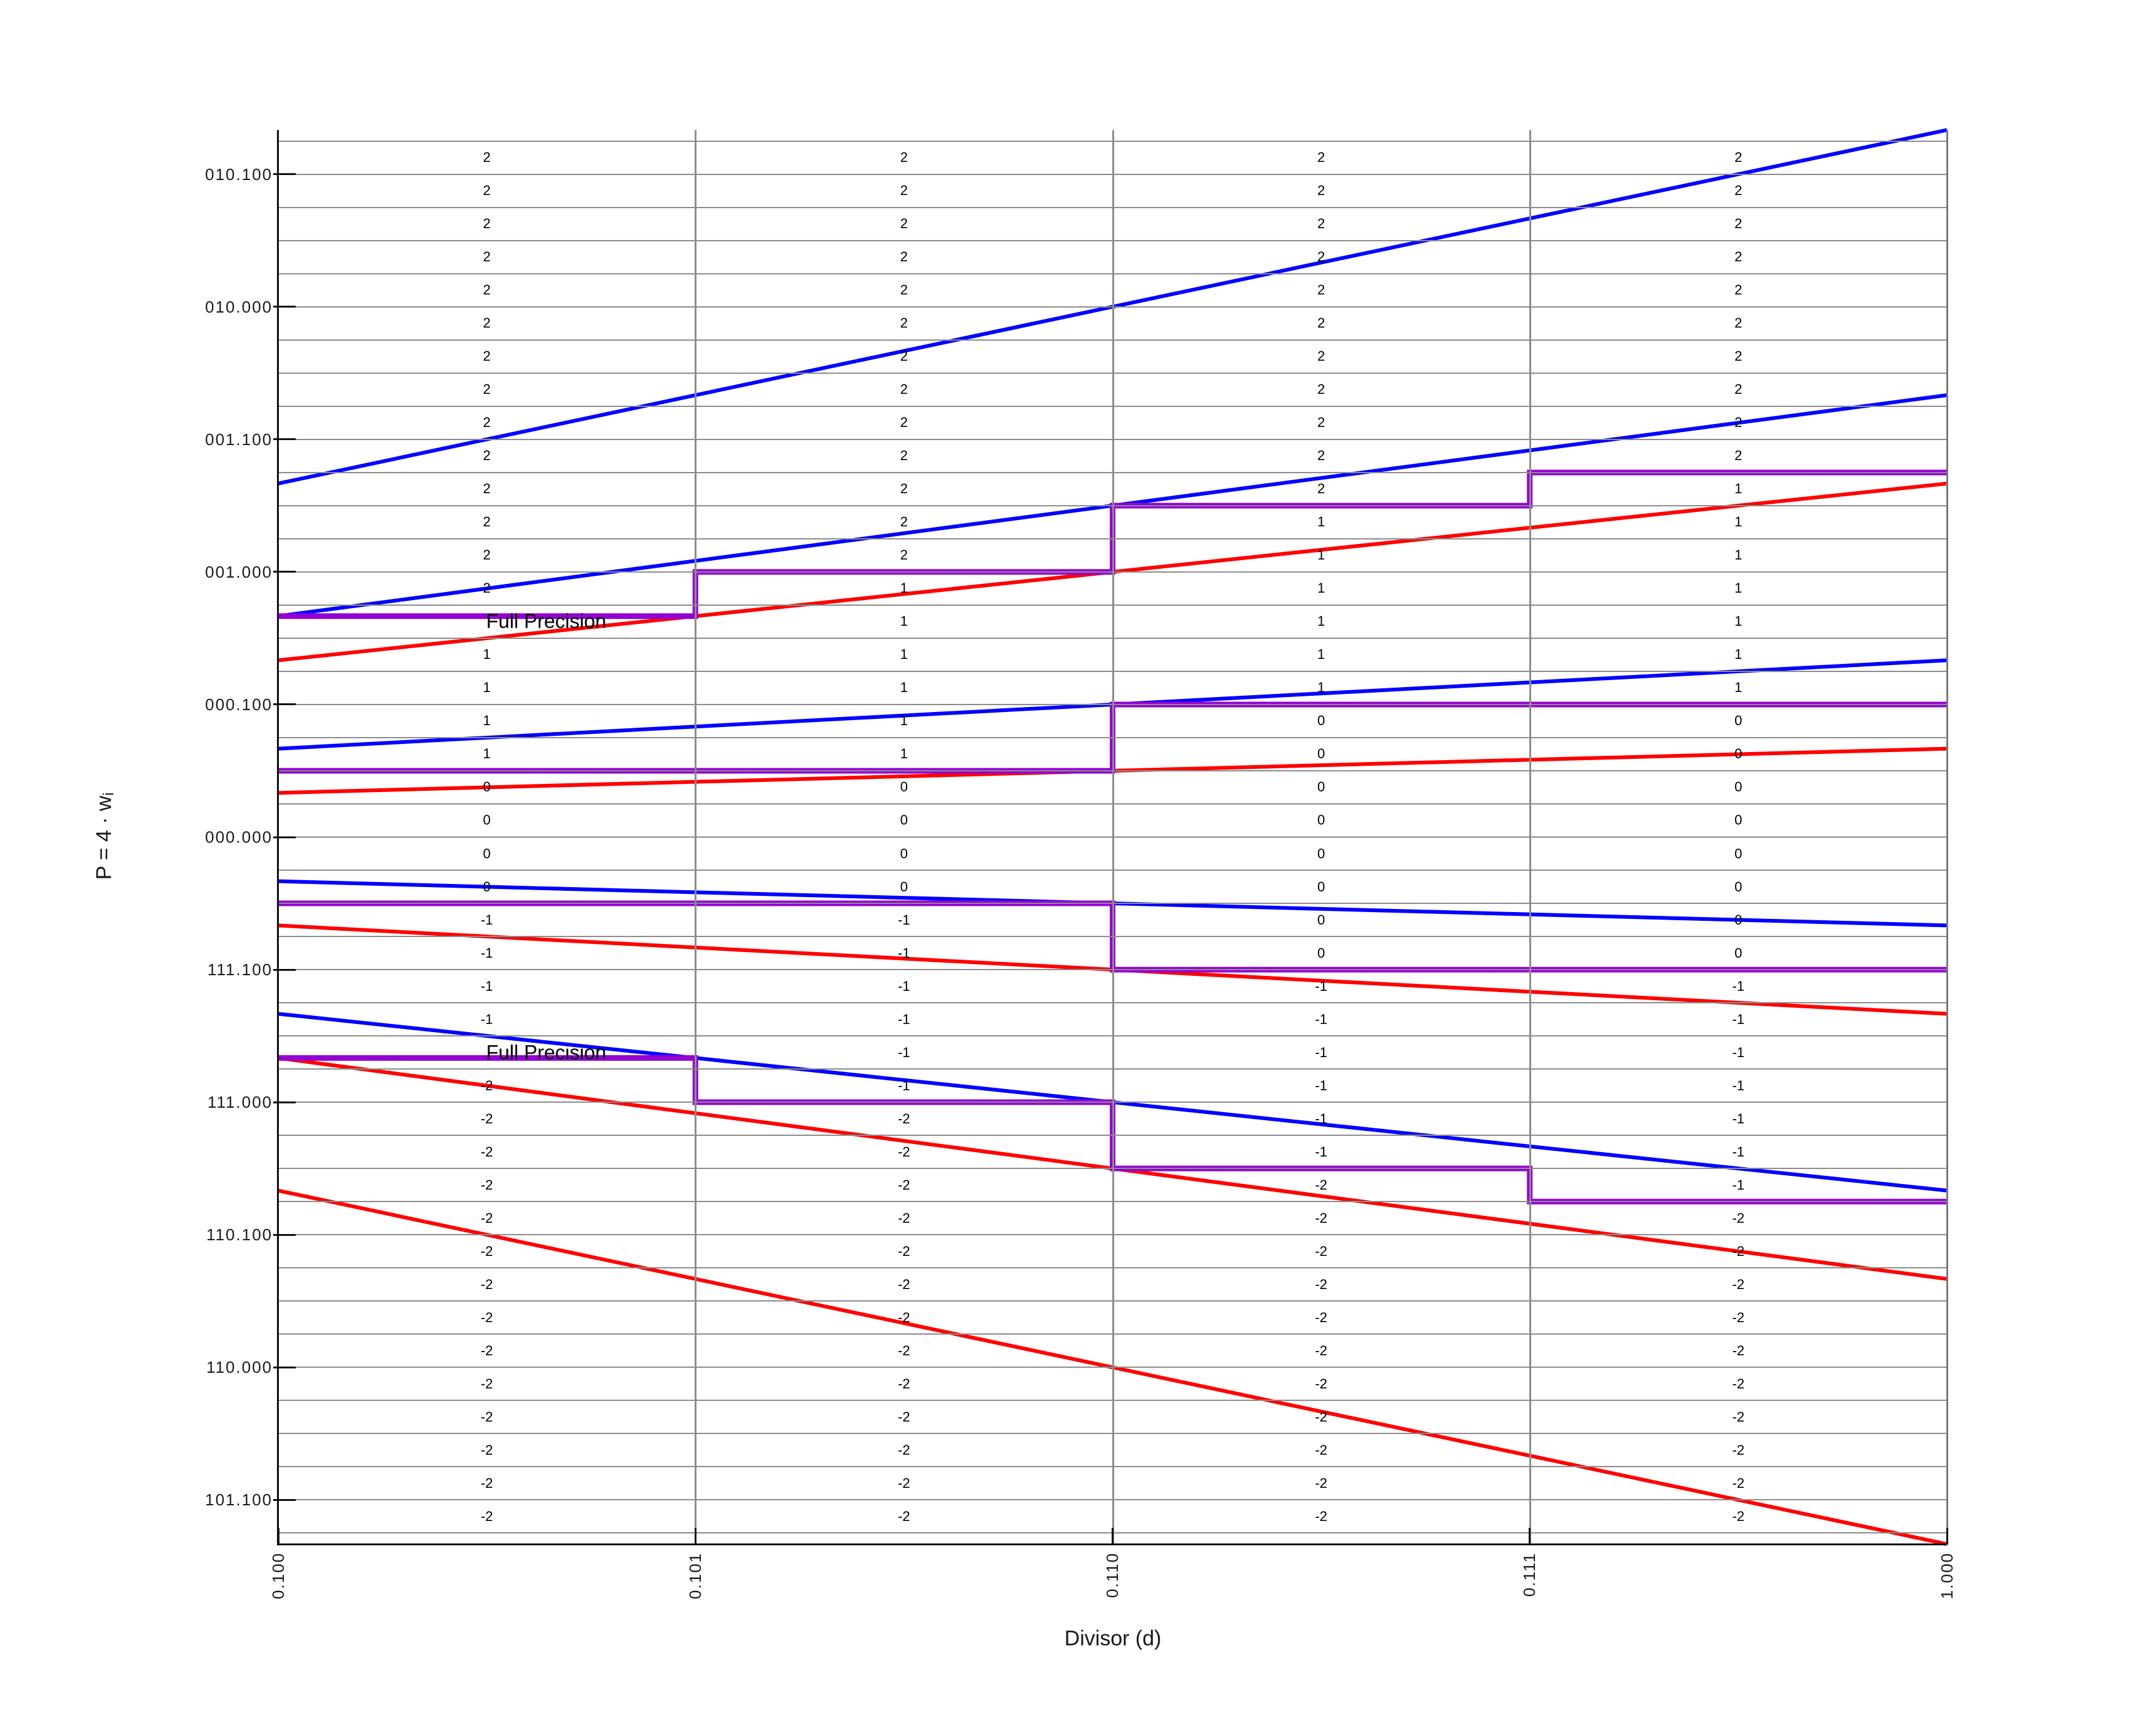 This screenshot has height=1736, width=2152. Describe the element at coordinates (239, 174) in the screenshot. I see `y-tick-label: 010.100` at that location.